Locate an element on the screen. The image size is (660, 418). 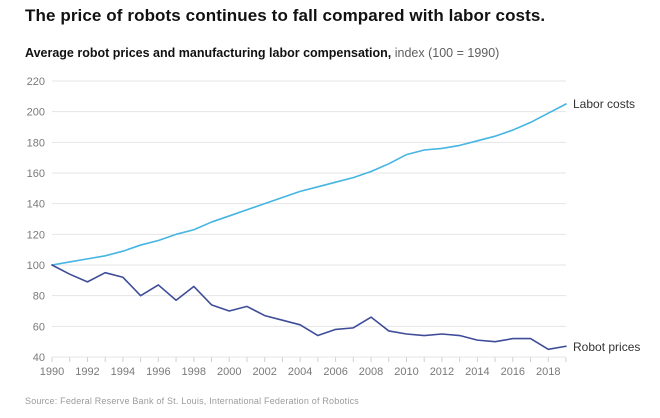
svg-text: 220 is located at coordinates (36, 82).